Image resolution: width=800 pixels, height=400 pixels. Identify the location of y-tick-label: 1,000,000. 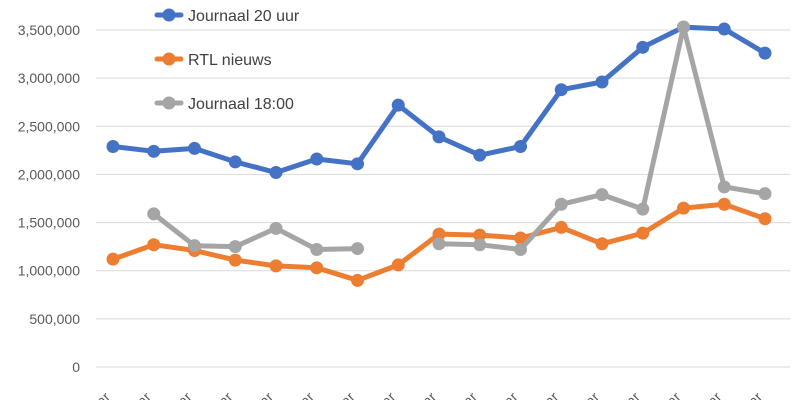
(49, 271).